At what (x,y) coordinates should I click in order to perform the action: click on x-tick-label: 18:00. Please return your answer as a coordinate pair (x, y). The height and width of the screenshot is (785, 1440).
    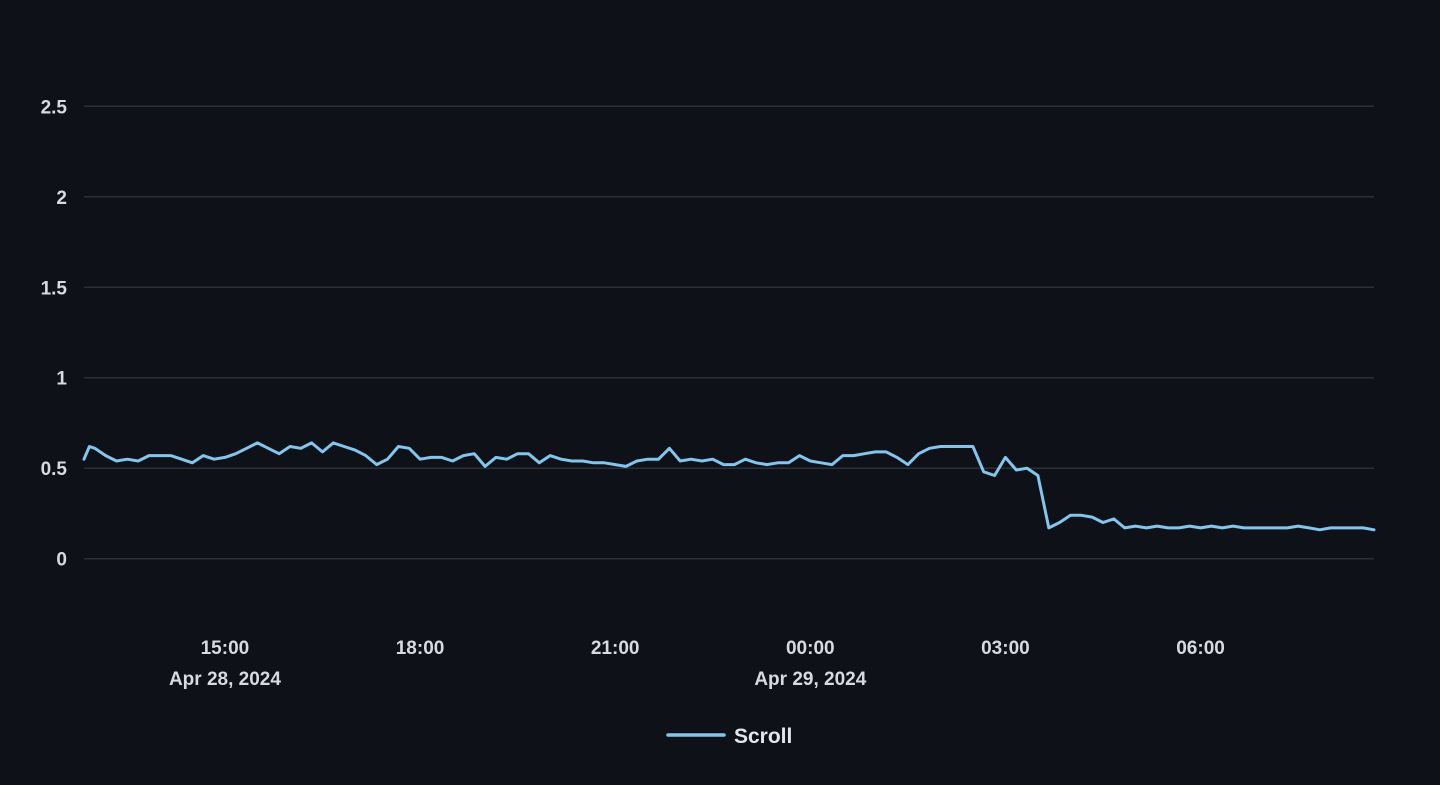
    Looking at the image, I should click on (420, 648).